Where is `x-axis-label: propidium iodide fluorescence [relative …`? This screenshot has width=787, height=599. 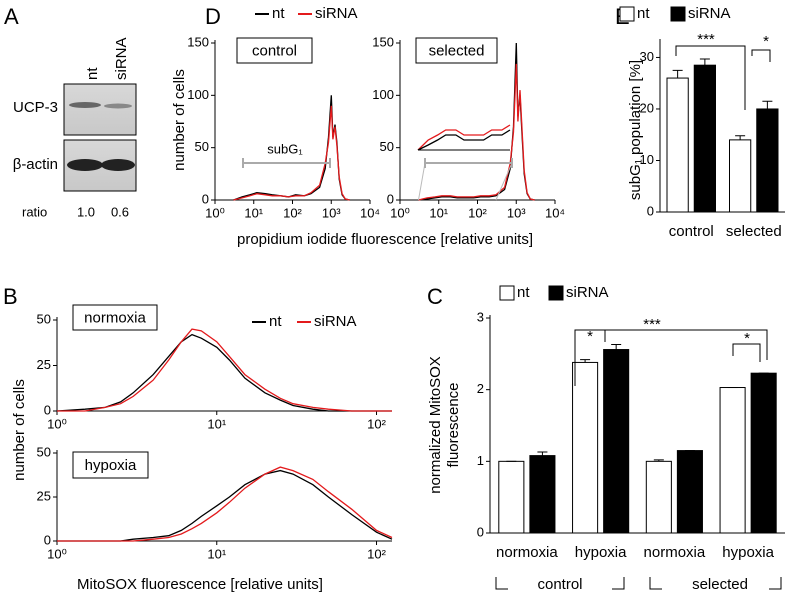 x-axis-label: propidium iodide fluorescence [relative … is located at coordinates (385, 239).